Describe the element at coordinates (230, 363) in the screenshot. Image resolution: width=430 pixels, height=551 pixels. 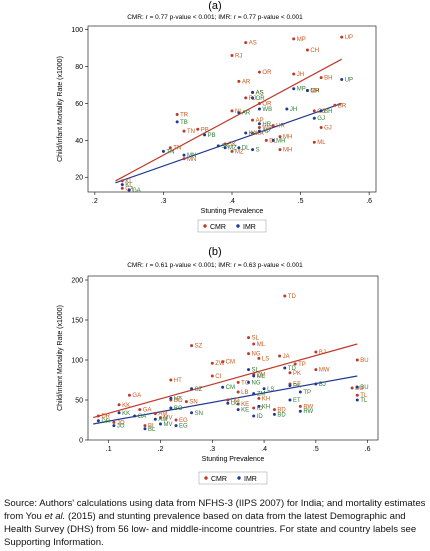
I see `panel-b-cmr-point-label: CM` at that location.